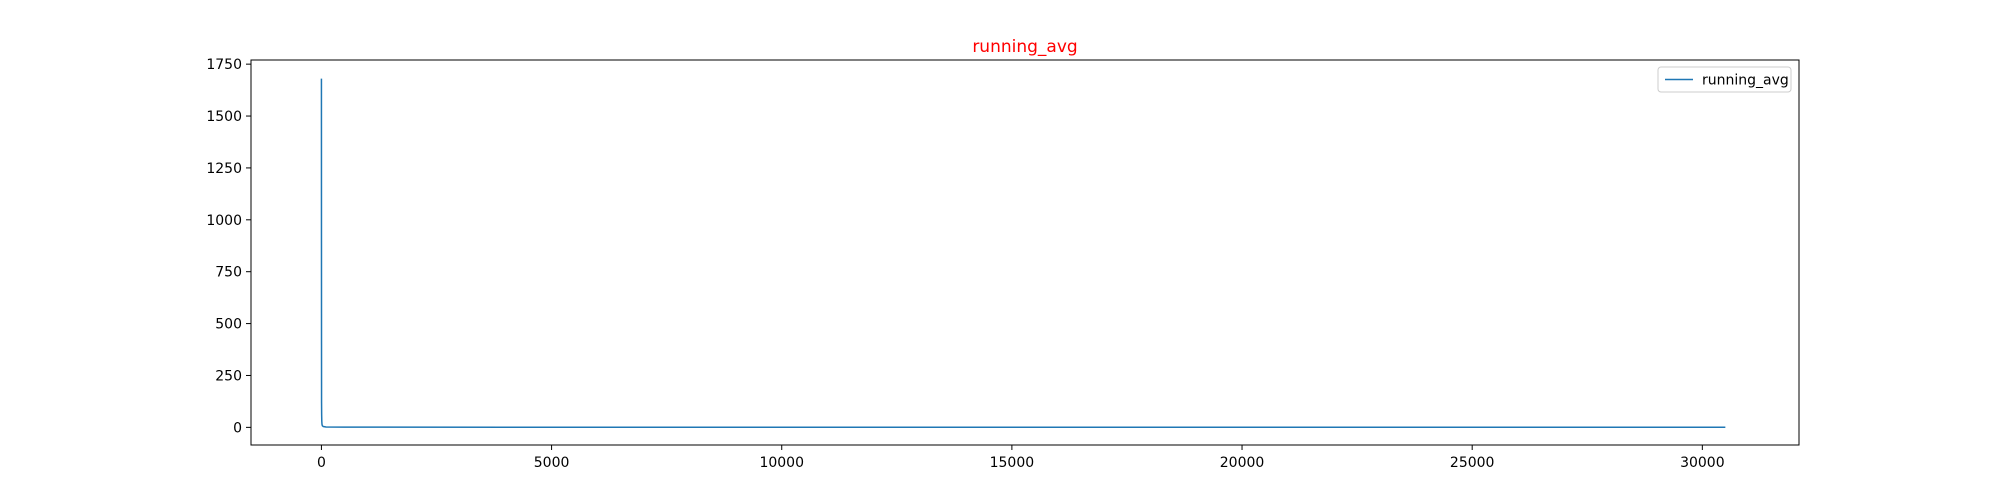 The width and height of the screenshot is (2000, 500). What do you see at coordinates (1024, 47) in the screenshot?
I see `chart-title: running_avg` at bounding box center [1024, 47].